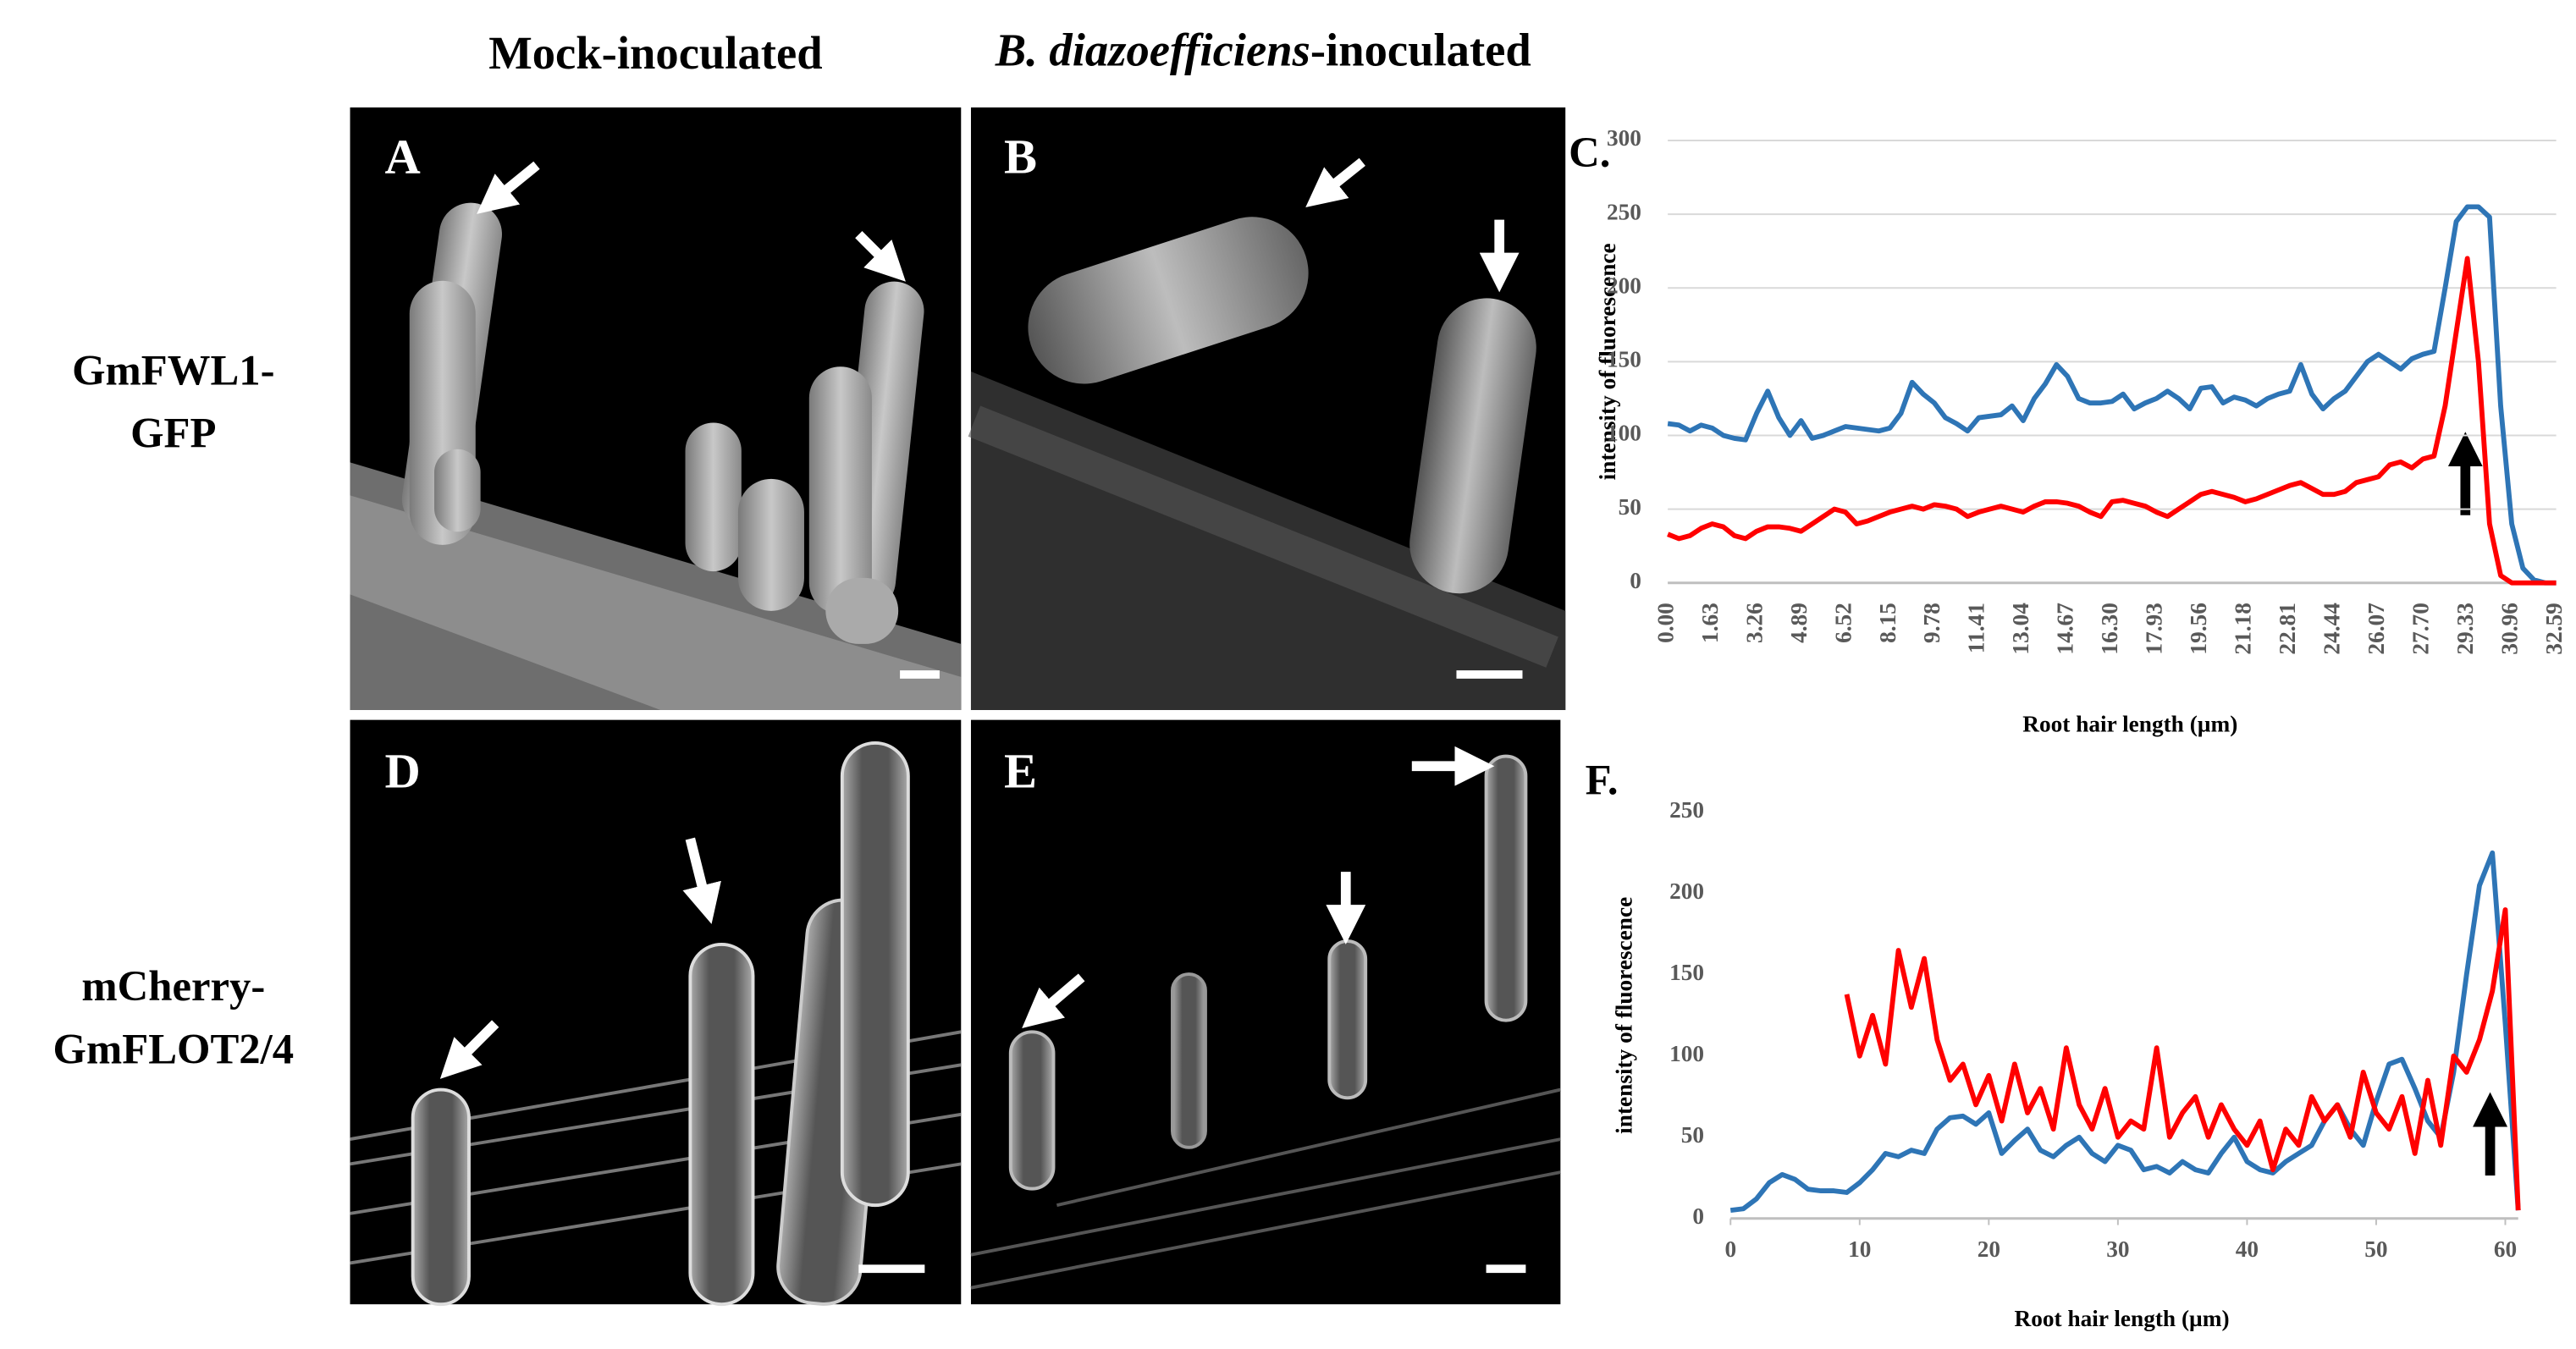 This screenshot has width=2576, height=1349. I want to click on x-tick-label: 1.63, so click(1710, 623).